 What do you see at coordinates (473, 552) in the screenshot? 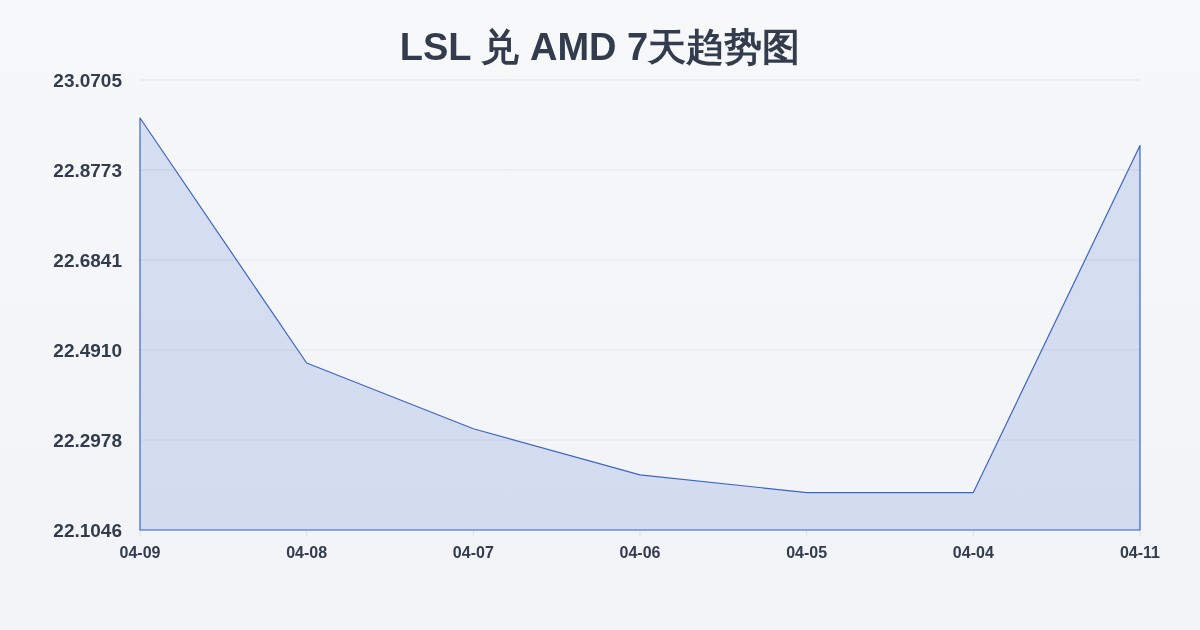
I see `x-tick-label: 04-07` at bounding box center [473, 552].